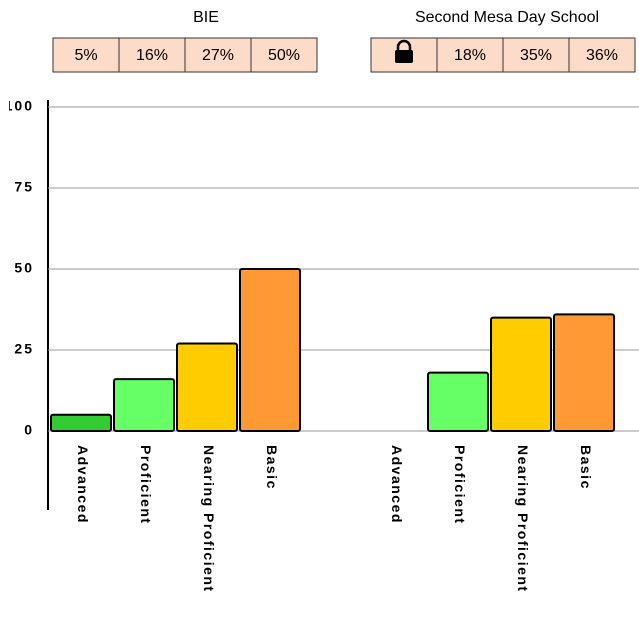 The width and height of the screenshot is (639, 625). Describe the element at coordinates (24, 268) in the screenshot. I see `y-tick-label: 50` at that location.